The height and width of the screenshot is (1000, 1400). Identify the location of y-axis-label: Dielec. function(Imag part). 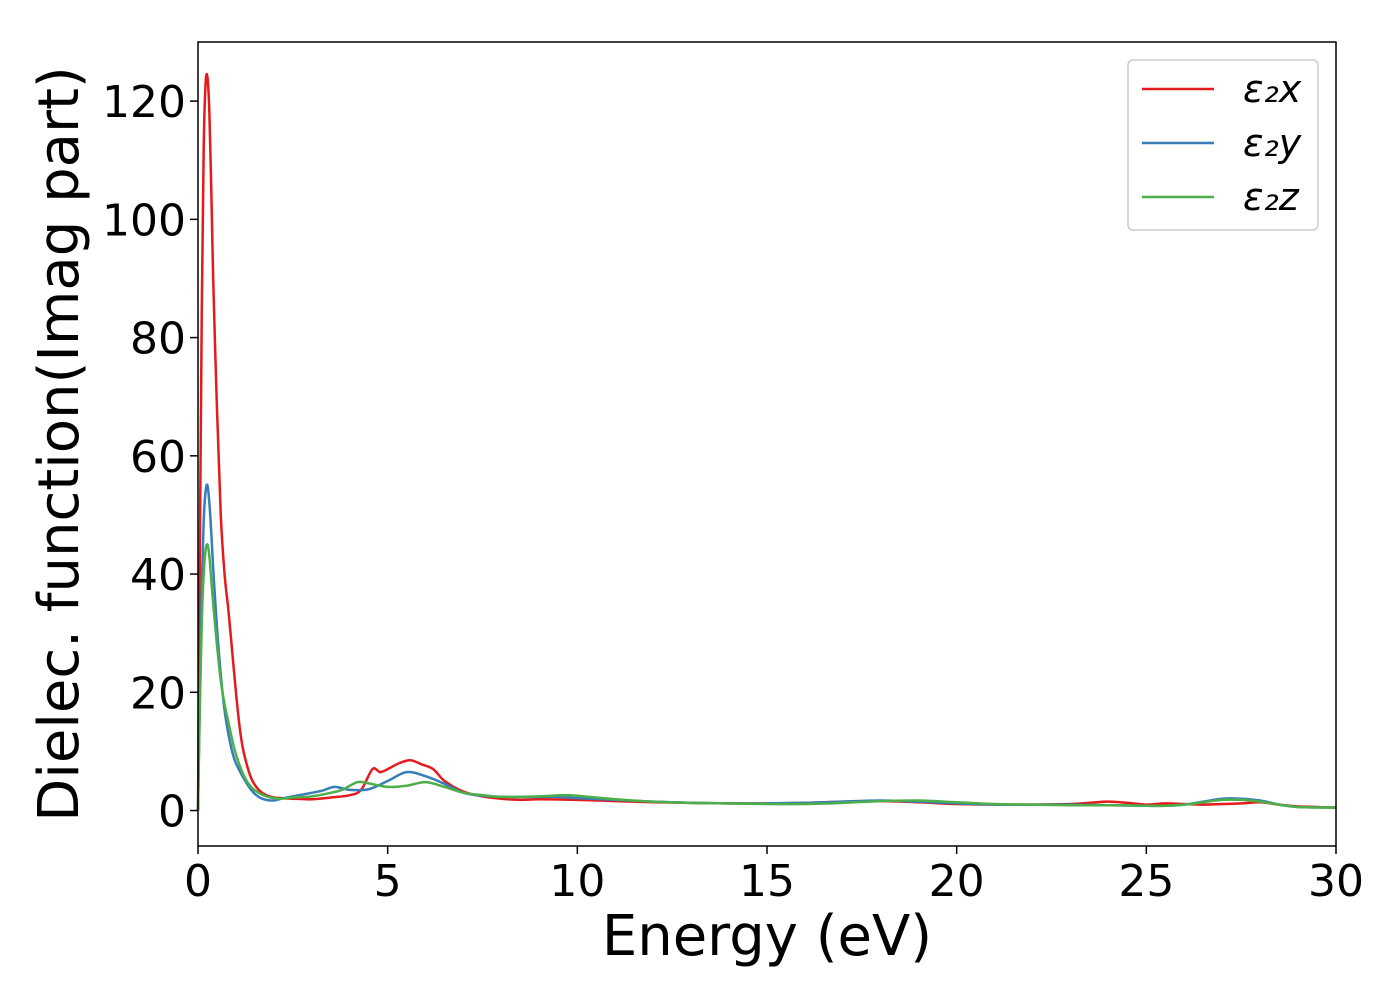
(59, 444).